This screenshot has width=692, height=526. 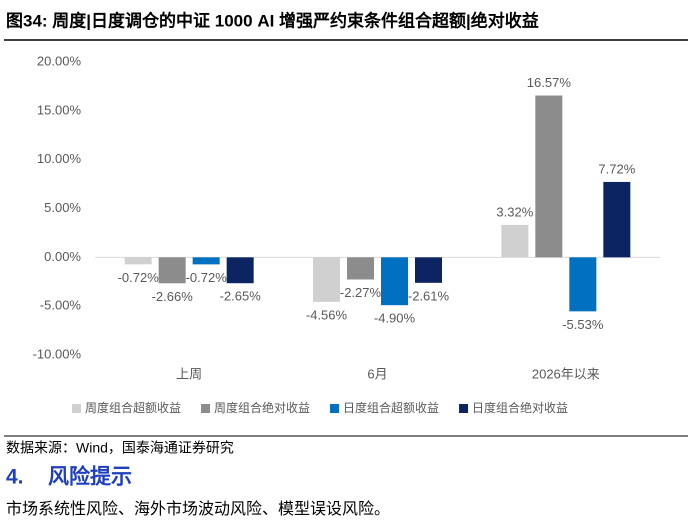 I want to click on y-tick-label: -10.00%, so click(x=57, y=353).